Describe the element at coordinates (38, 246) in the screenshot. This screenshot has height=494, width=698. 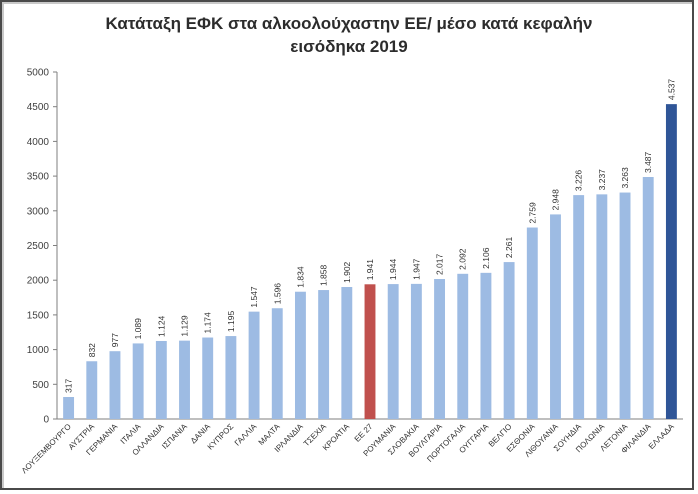
I see `y-tick-label: 2500` at that location.